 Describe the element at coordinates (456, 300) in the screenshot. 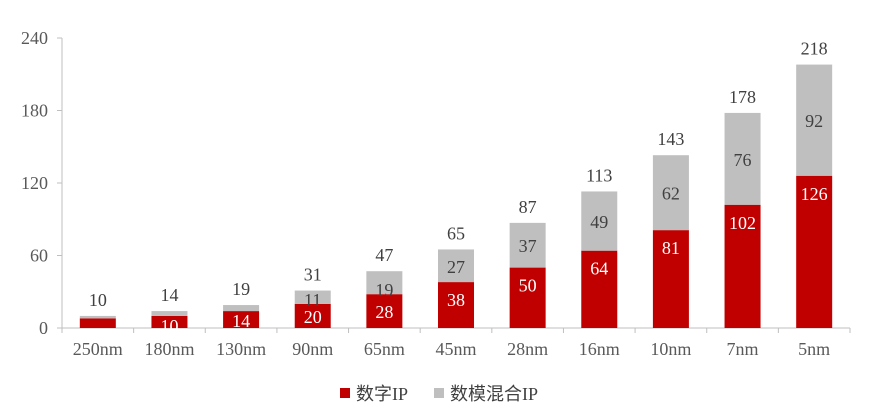

I see `data-label-digital-ip: 38` at that location.